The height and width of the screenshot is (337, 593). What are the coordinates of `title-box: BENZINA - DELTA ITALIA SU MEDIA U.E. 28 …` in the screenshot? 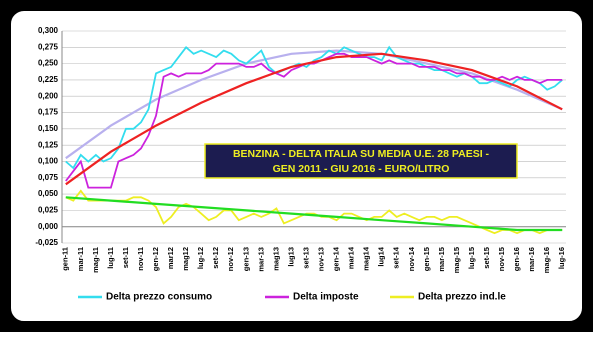 It's located at (361, 161).